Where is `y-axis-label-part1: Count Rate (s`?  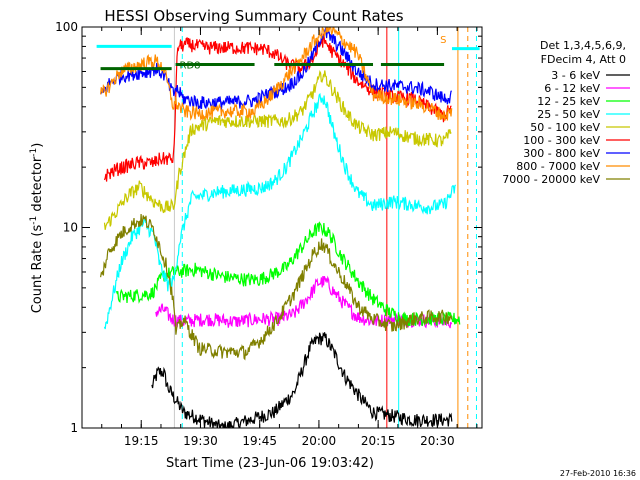 y-axis-label-part1: Count Rate (s is located at coordinates (37, 269).